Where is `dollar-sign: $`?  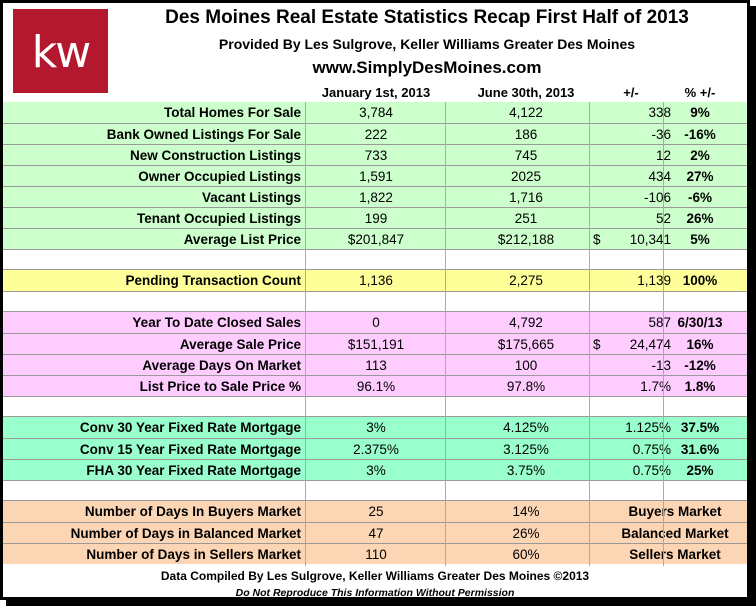 dollar-sign: $ is located at coordinates (597, 344).